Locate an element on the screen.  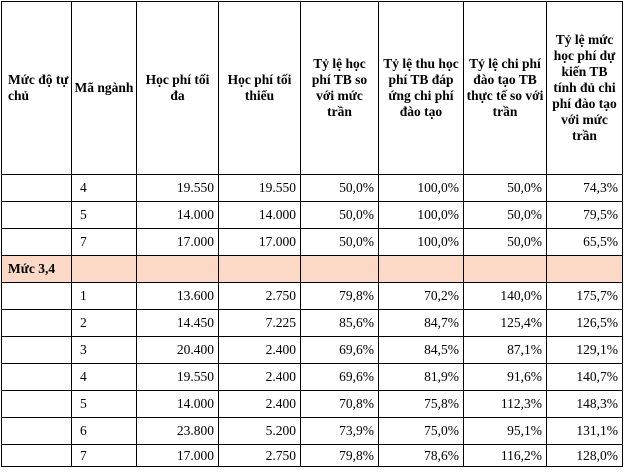
table-row: 4 19.550 19.550 50,0% 100,0% 50,0% 74,3% is located at coordinates (312, 188).